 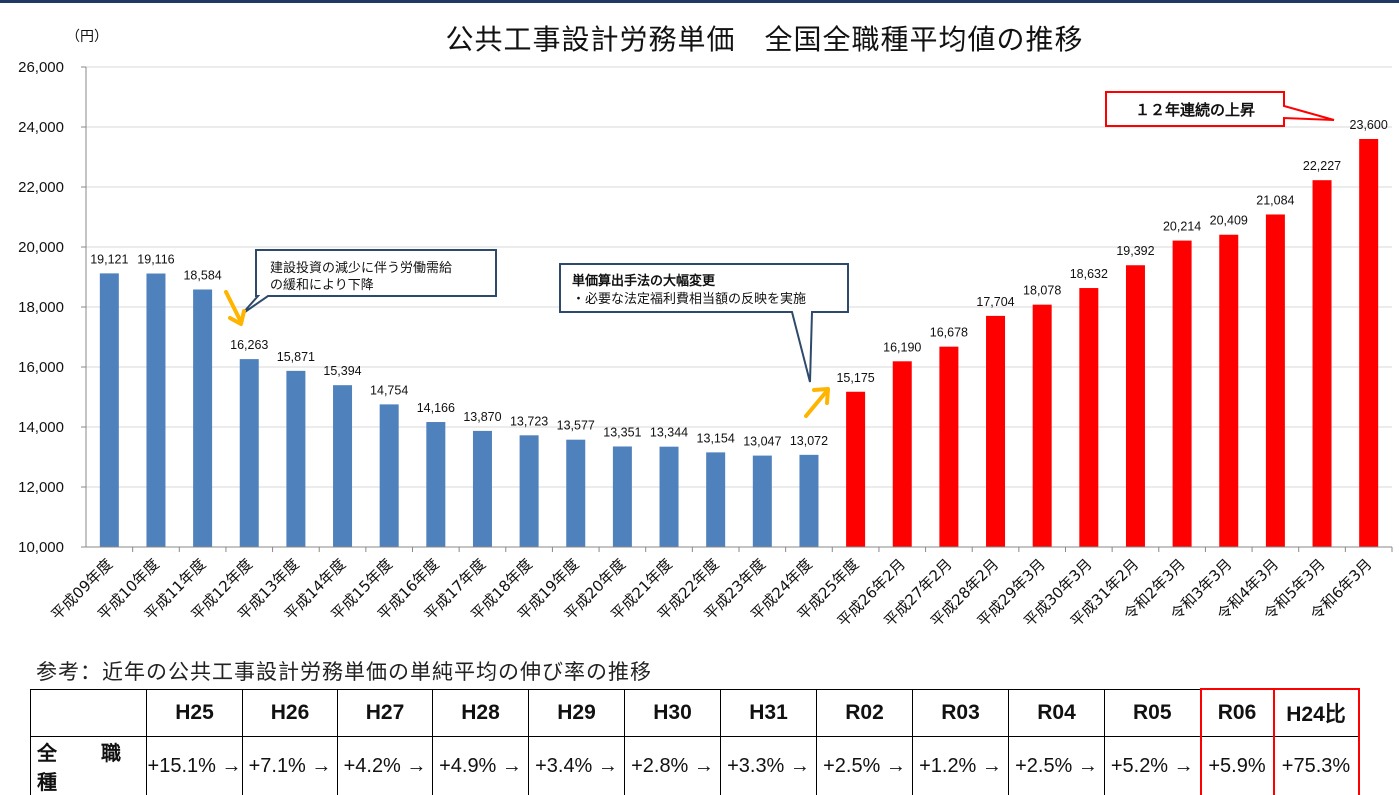 What do you see at coordinates (89, 713) in the screenshot?
I see `header-cell-empty` at bounding box center [89, 713].